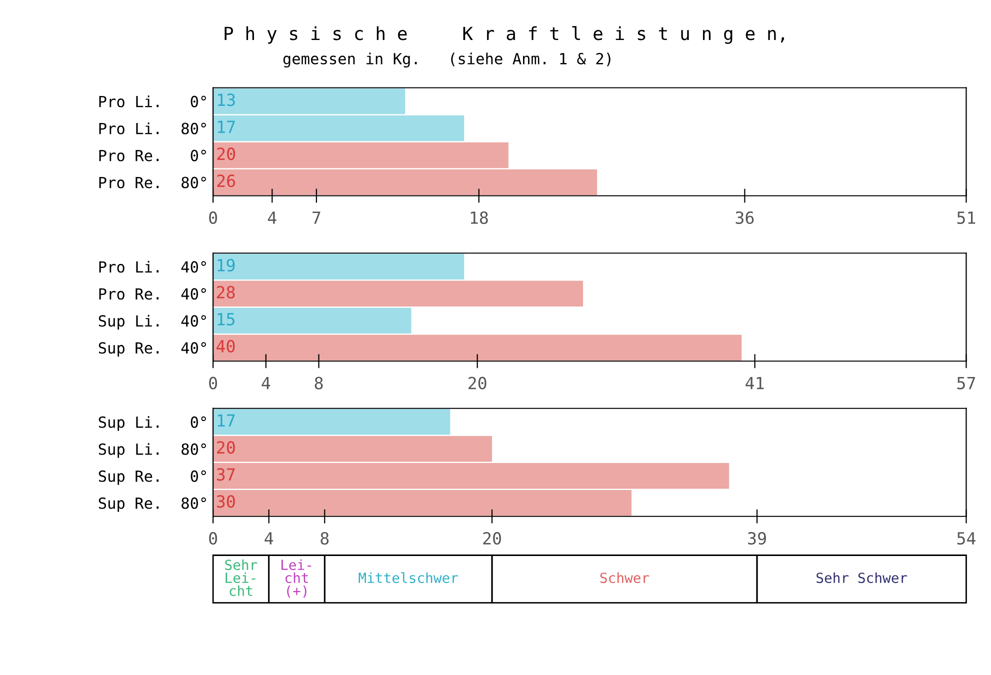  Describe the element at coordinates (479, 217) in the screenshot. I see `x-tick-label: 18` at that location.